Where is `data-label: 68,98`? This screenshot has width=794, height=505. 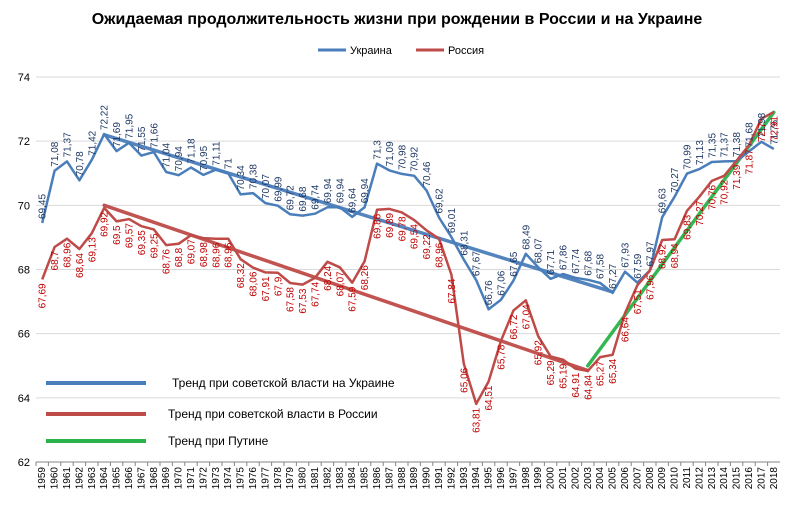 data-label: 68,98 is located at coordinates (204, 254).